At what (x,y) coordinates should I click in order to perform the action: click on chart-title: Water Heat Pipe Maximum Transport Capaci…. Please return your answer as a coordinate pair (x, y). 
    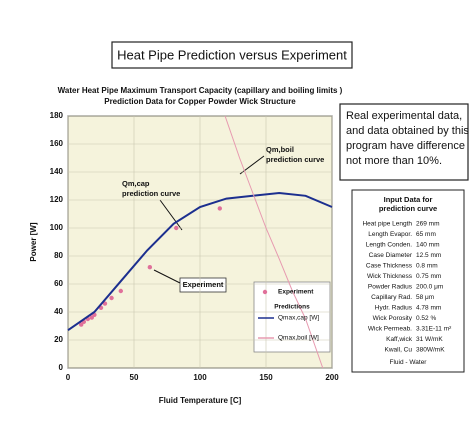
    Looking at the image, I should click on (200, 90).